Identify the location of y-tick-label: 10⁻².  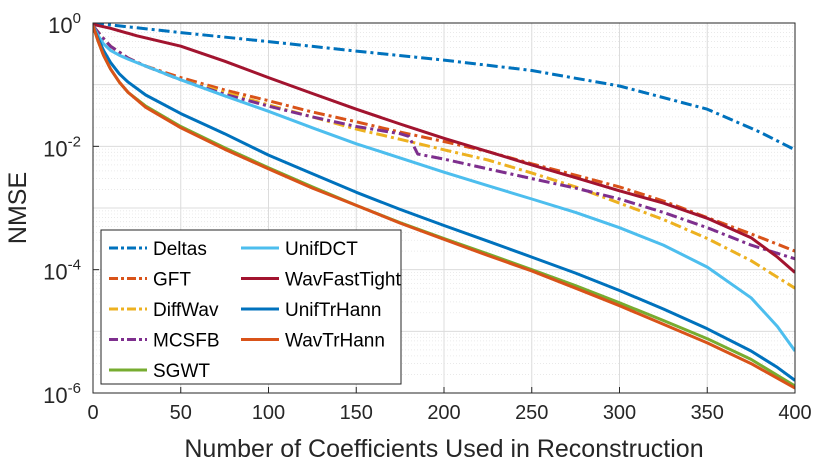
(62, 147).